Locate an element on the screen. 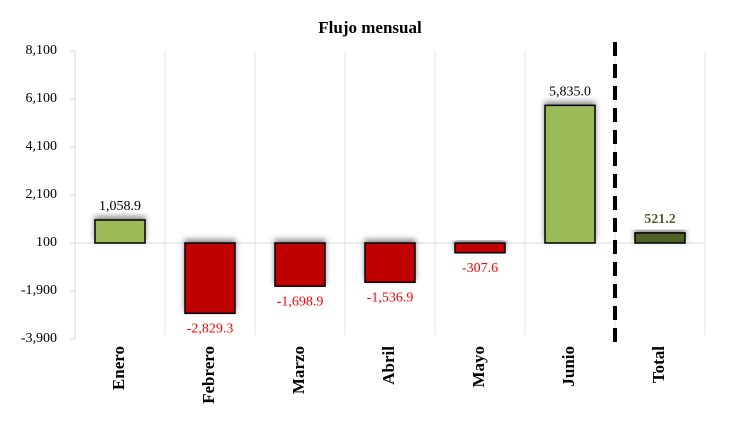  x-tick-label: Abril is located at coordinates (388, 365).